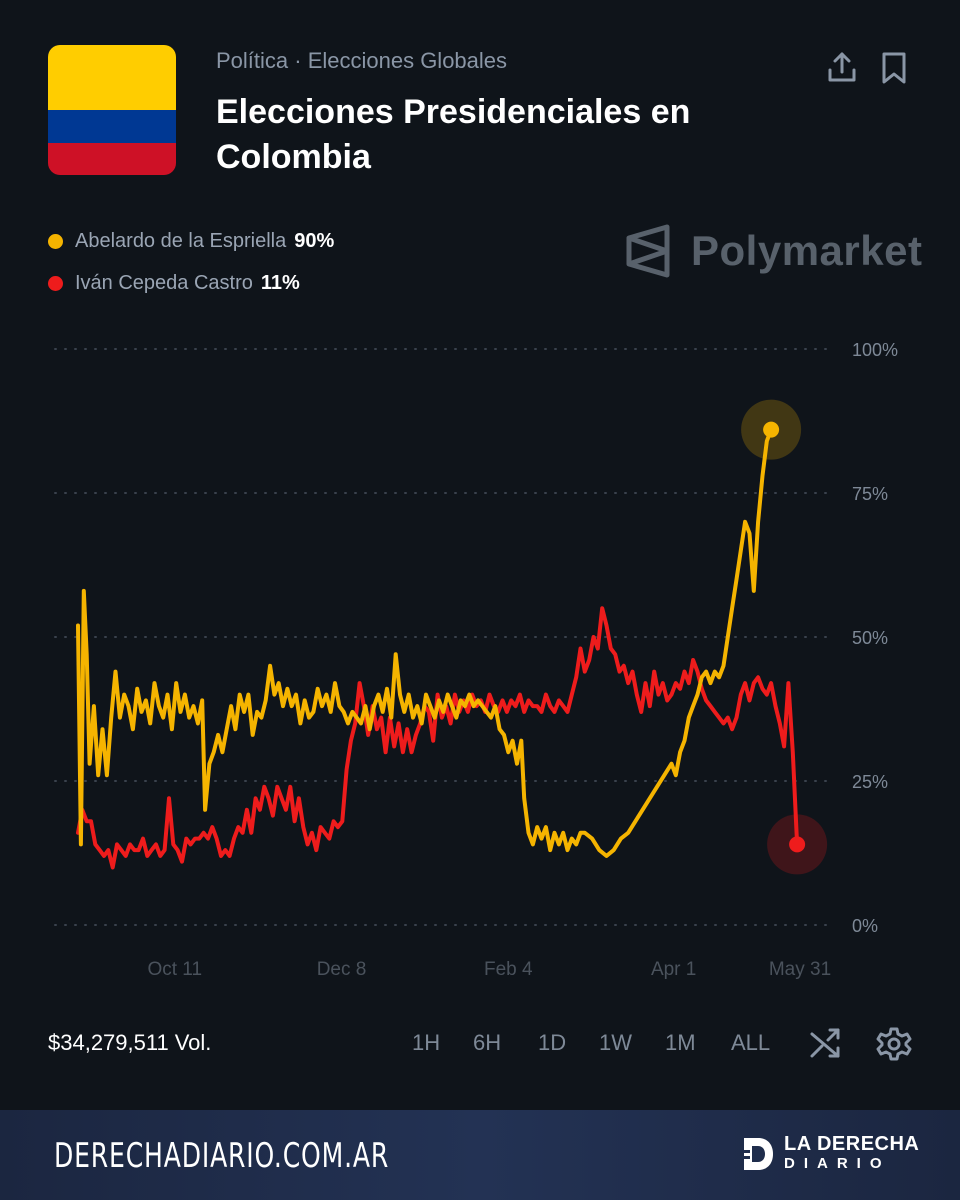 The image size is (960, 1200). Describe the element at coordinates (342, 969) in the screenshot. I see `x-tick-label: Dec 8` at that location.